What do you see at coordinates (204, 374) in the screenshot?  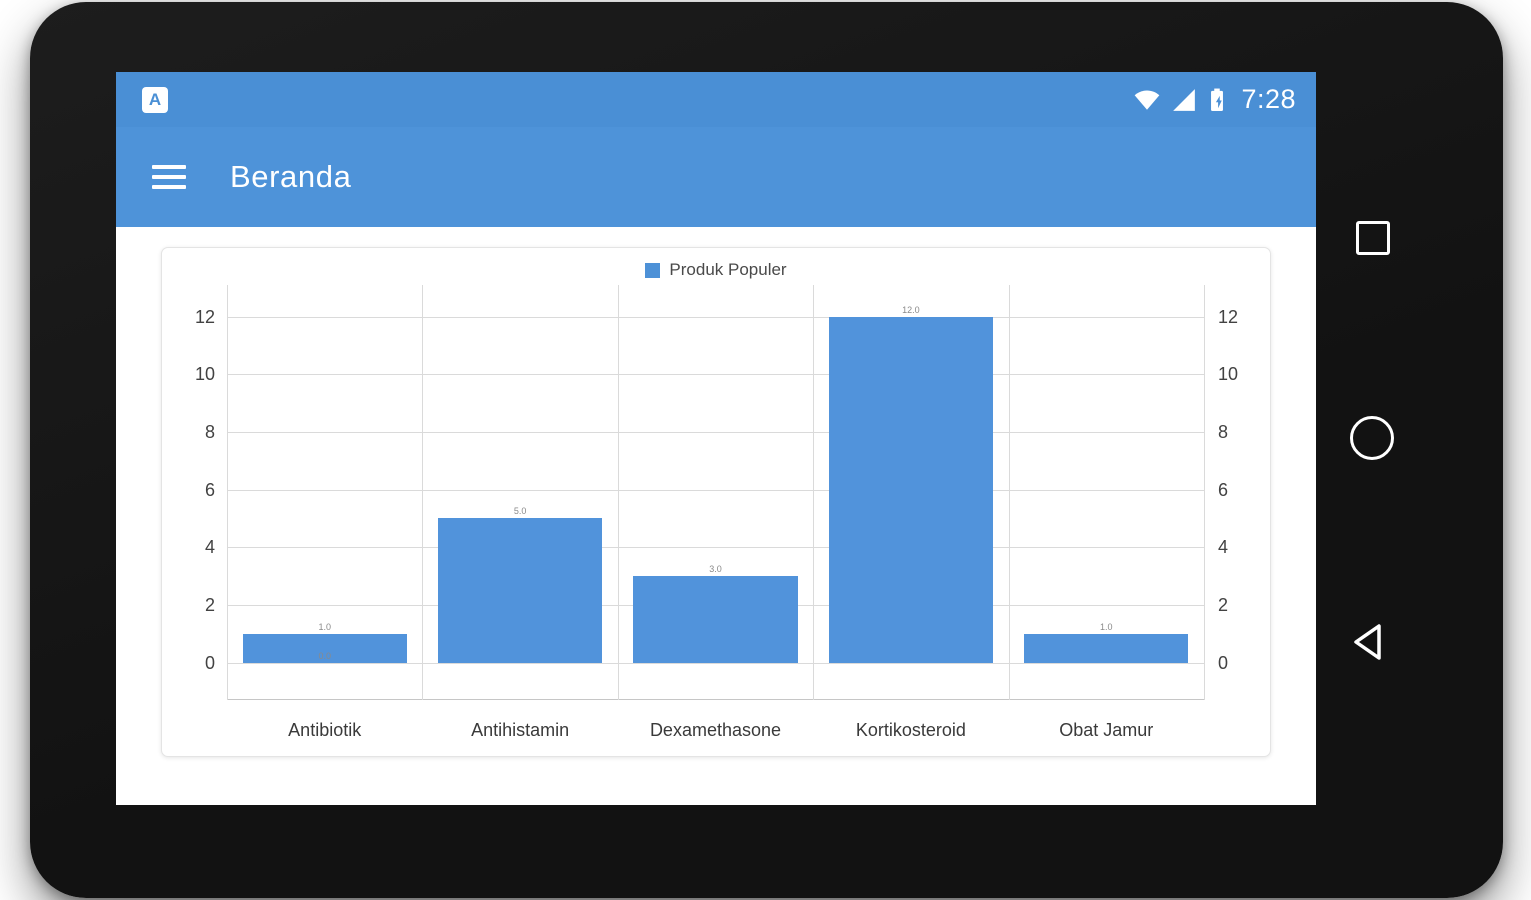 I see `y-axis-label-left: 10` at bounding box center [204, 374].